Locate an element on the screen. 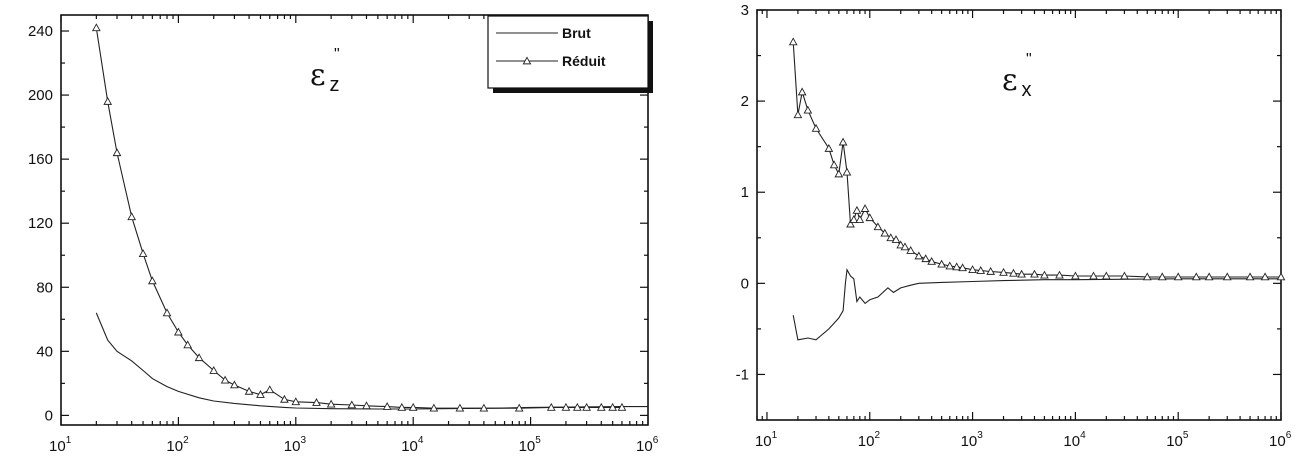 This screenshot has height=460, width=1309. y-tick-label: 160 is located at coordinates (40, 159).